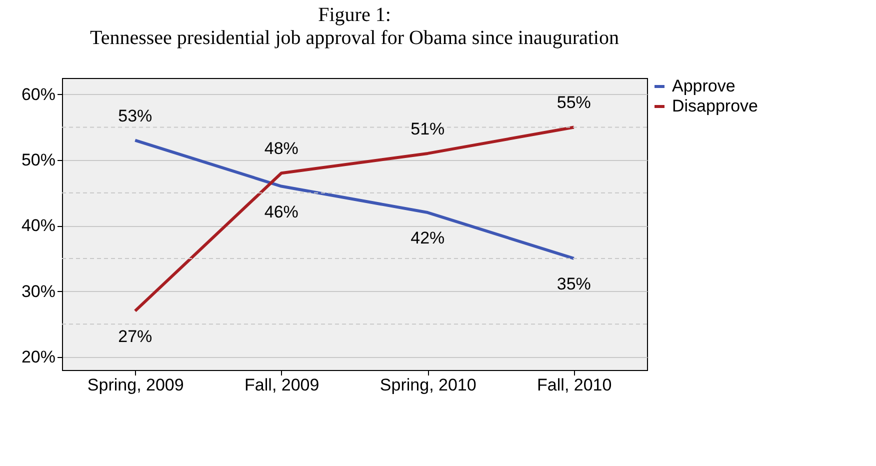  What do you see at coordinates (704, 86) in the screenshot?
I see `legend-label: Approve` at bounding box center [704, 86].